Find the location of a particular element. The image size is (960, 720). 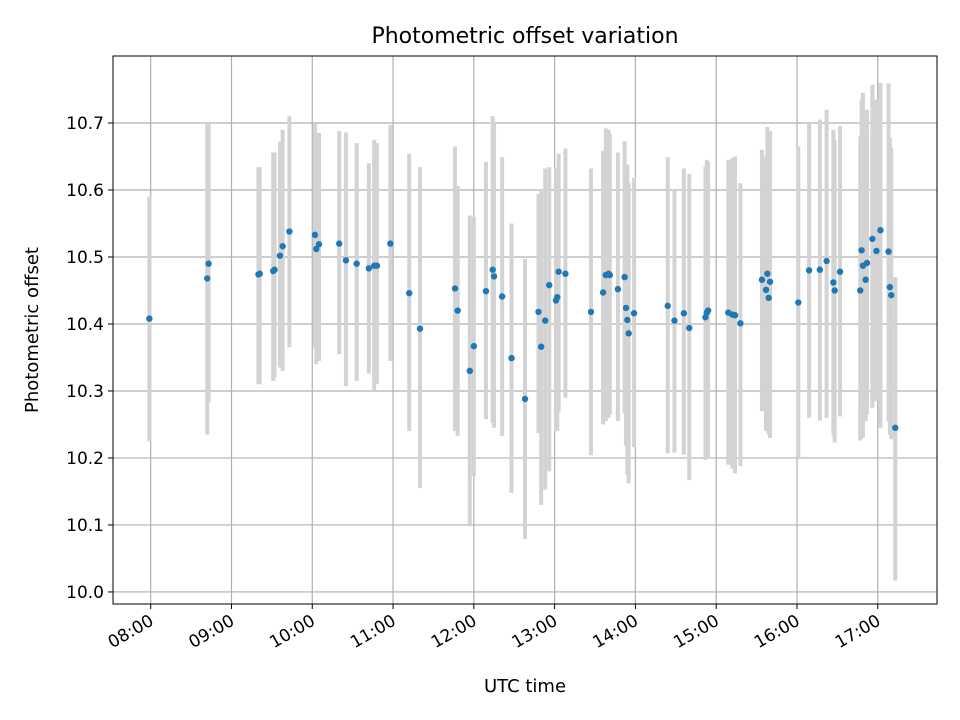

x-tick-label: 16:00 is located at coordinates (777, 632).